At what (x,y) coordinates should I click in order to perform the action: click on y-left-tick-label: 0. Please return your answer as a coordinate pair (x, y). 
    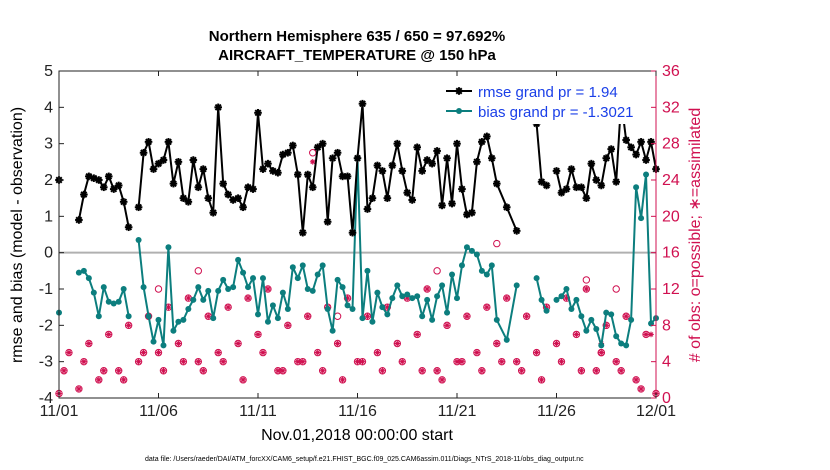
    Looking at the image, I should click on (48, 253).